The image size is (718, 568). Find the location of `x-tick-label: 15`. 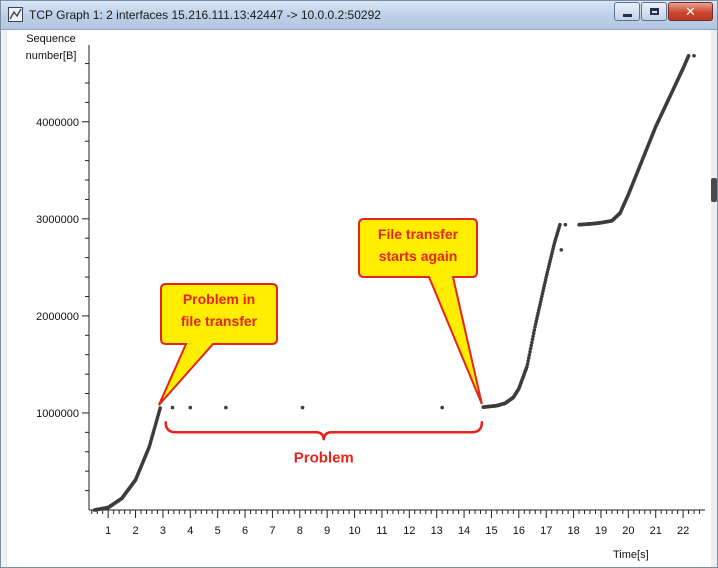

x-tick-label: 15 is located at coordinates (491, 531).